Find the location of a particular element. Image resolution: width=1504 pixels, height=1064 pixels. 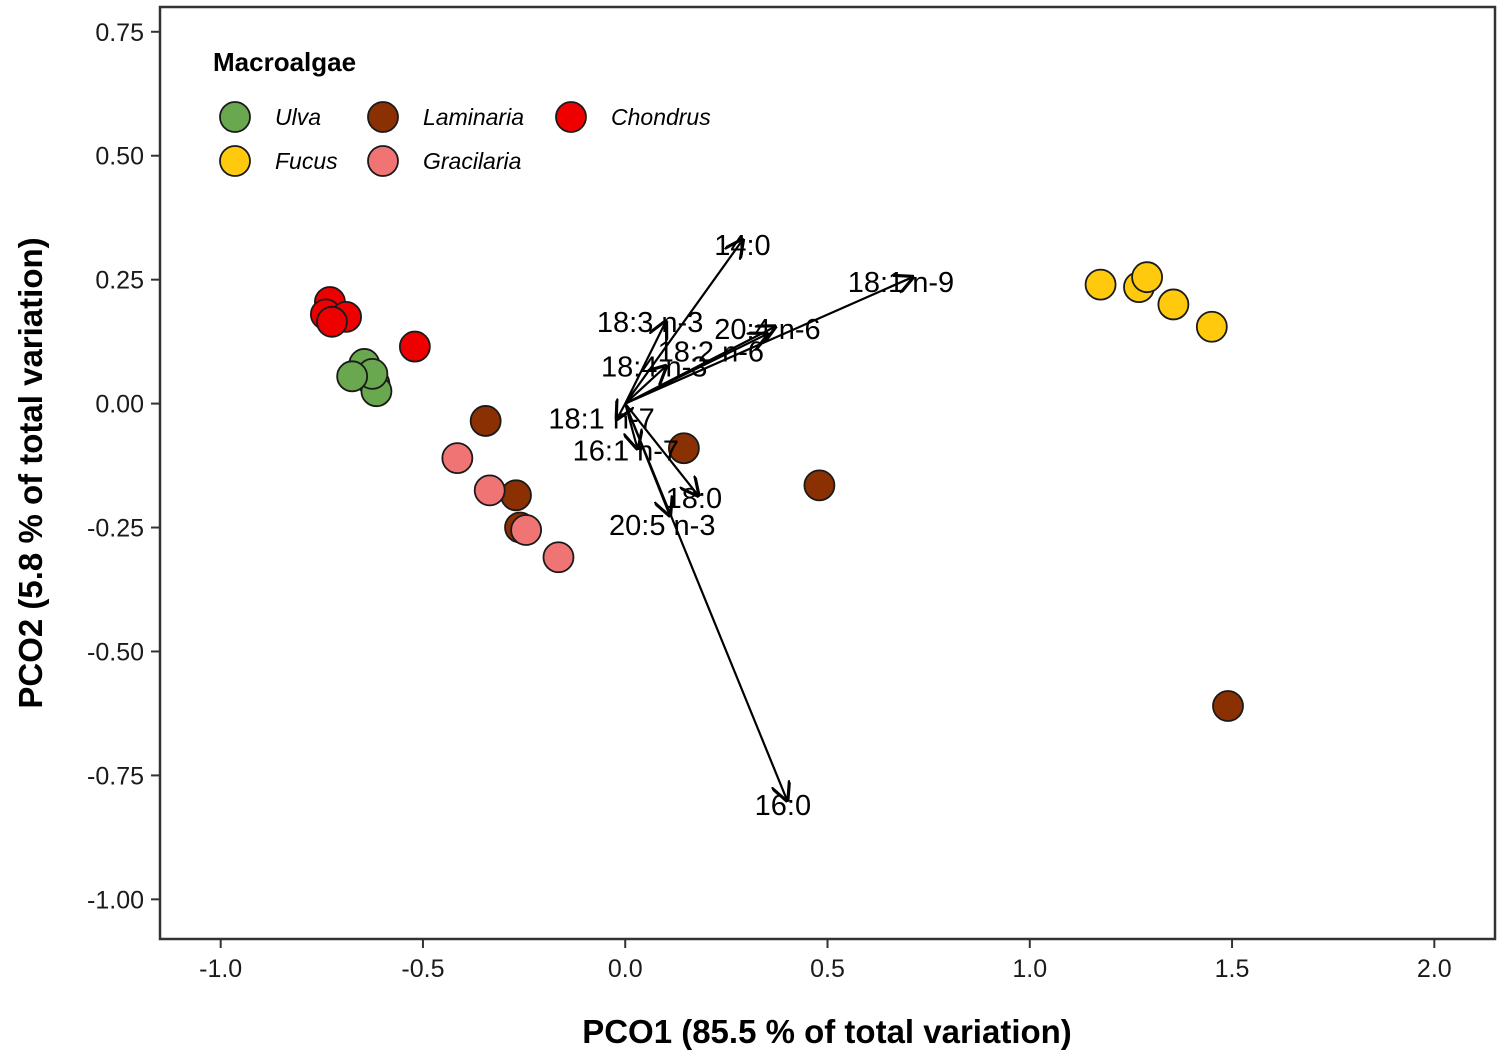

x-axis-title: PCO1 (85.5 % of total variation) is located at coordinates (827, 1031).